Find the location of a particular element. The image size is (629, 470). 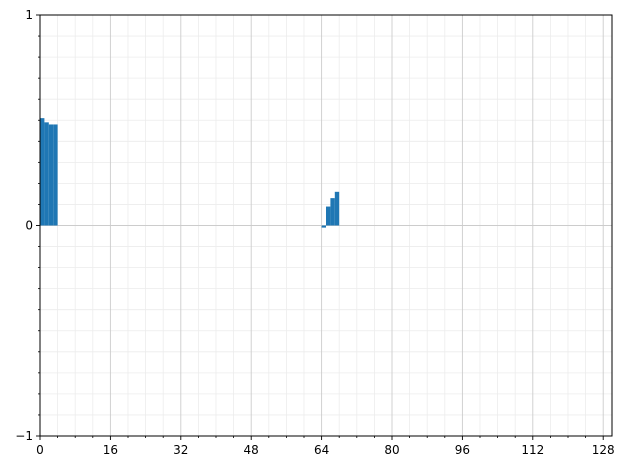

x-tick-label: 48 is located at coordinates (251, 450).